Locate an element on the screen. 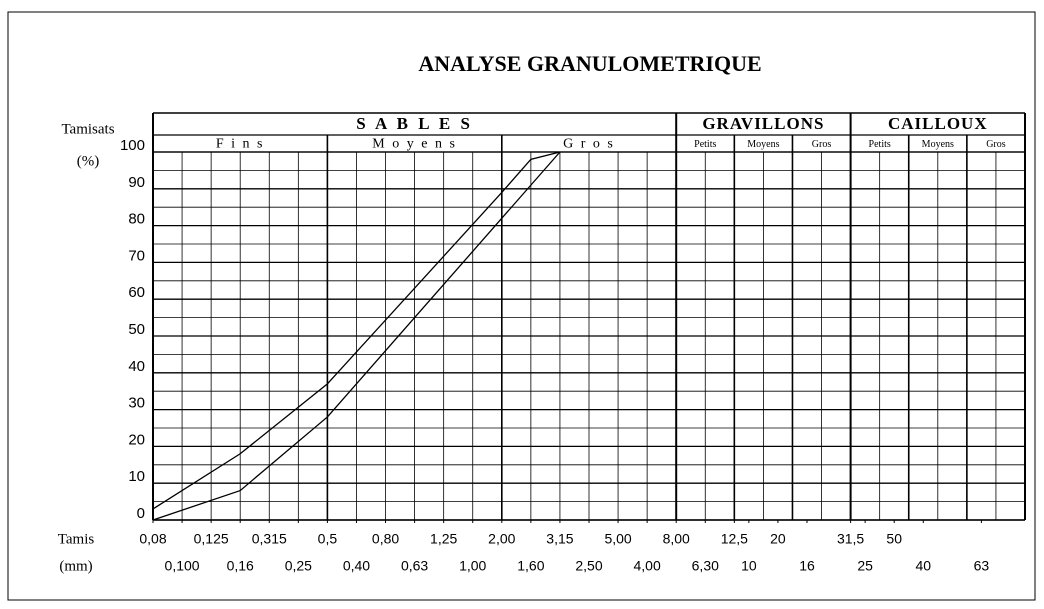 This screenshot has height=609, width=1044. x-tick-label: 0,25 is located at coordinates (298, 566).